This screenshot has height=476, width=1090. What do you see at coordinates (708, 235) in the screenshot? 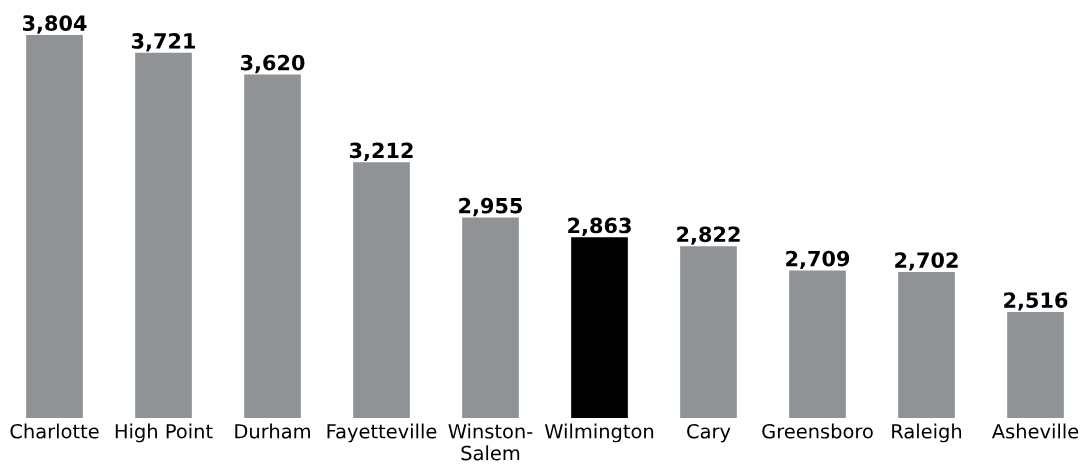
I see `data-label: 2,822` at bounding box center [708, 235].